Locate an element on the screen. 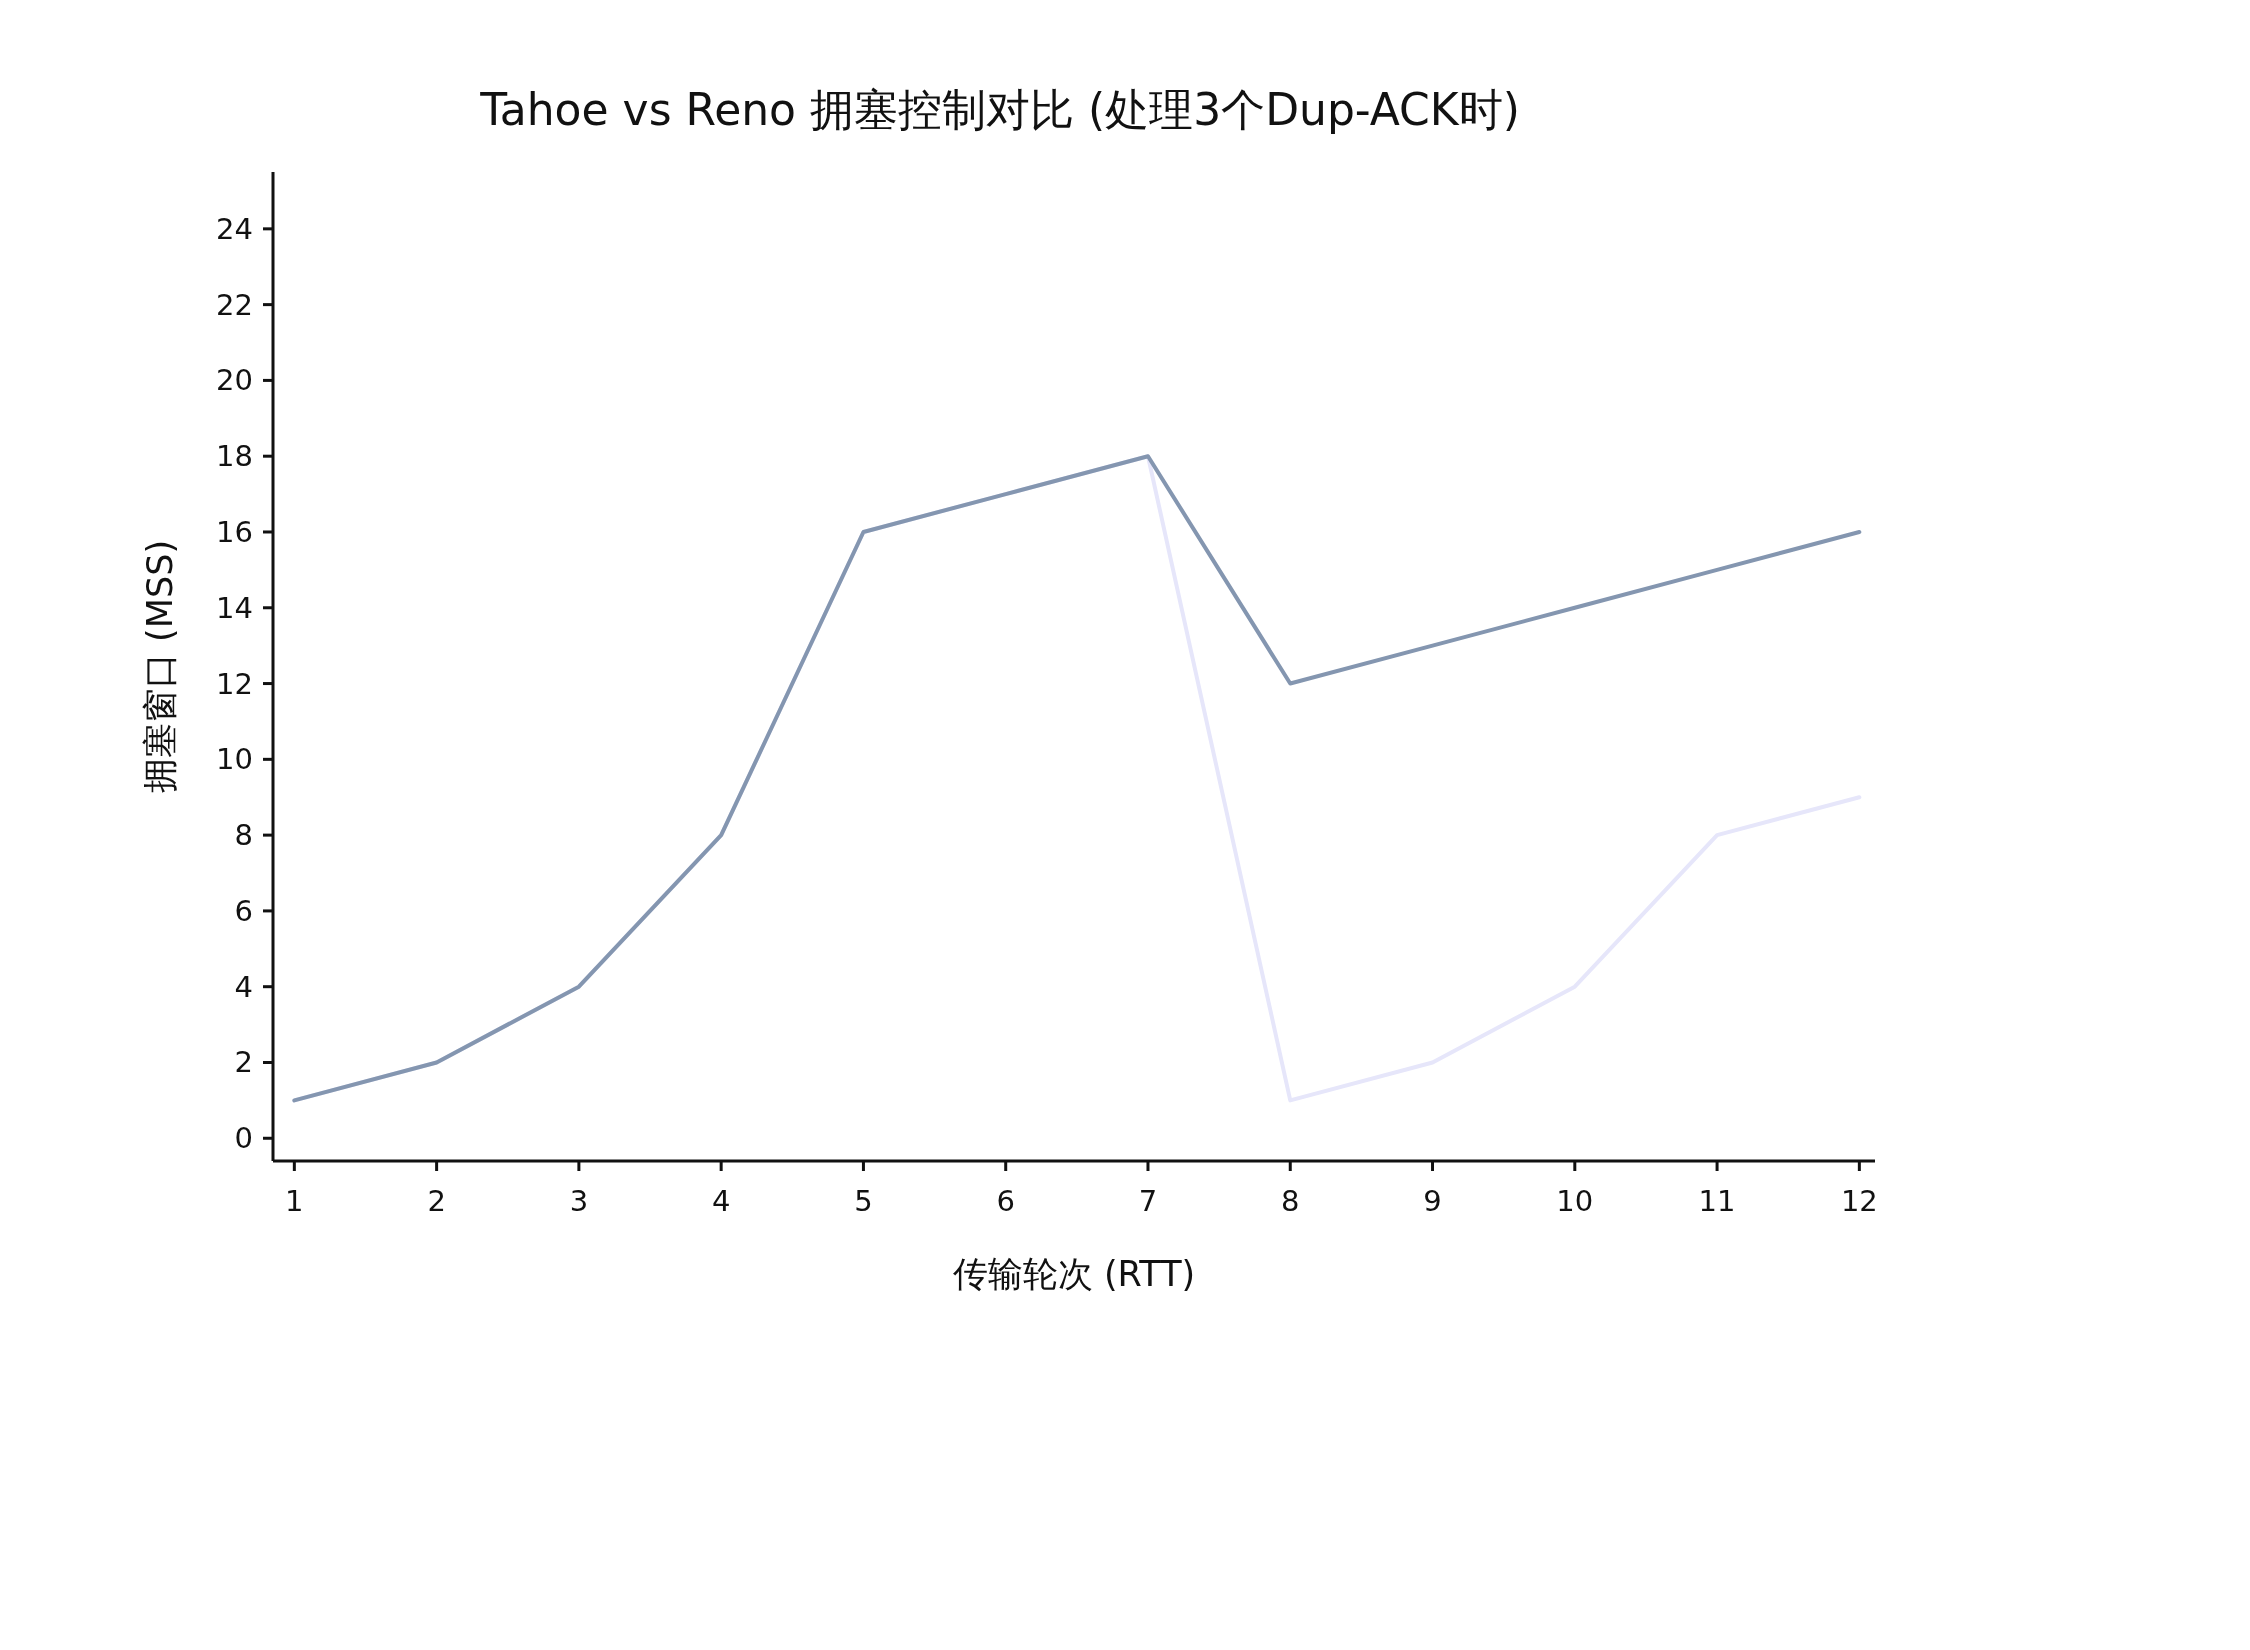 The height and width of the screenshot is (1650, 2250). chart-title: Tahoe vs Reno 拥塞控制对比 (处理3个Dup-ACK时) is located at coordinates (999, 109).